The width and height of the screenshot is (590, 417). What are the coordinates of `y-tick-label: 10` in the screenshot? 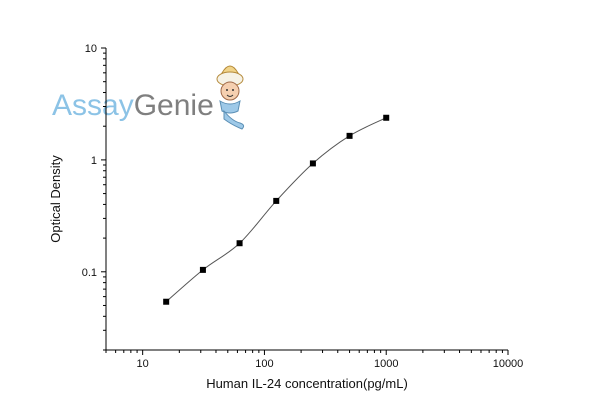 It's located at (91, 49).